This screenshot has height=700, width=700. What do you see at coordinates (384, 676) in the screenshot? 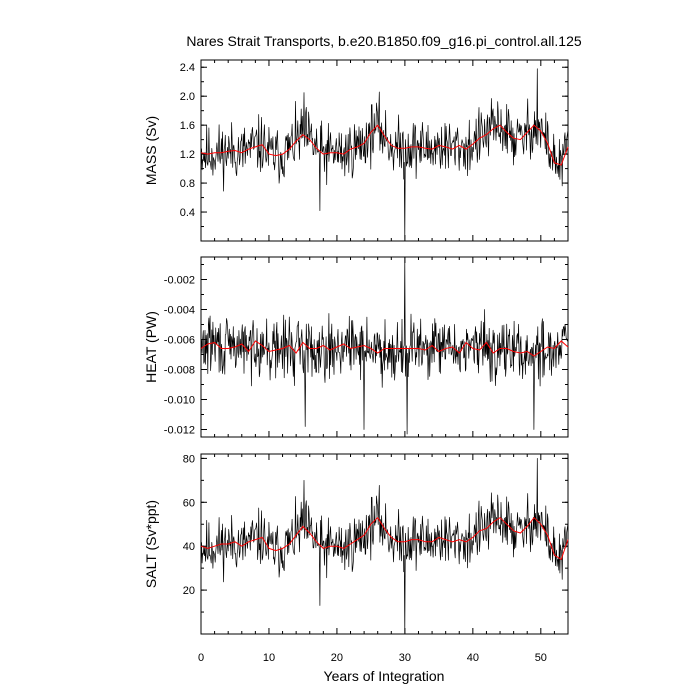
I see `x-axis-label: Years of Integration` at bounding box center [384, 676].